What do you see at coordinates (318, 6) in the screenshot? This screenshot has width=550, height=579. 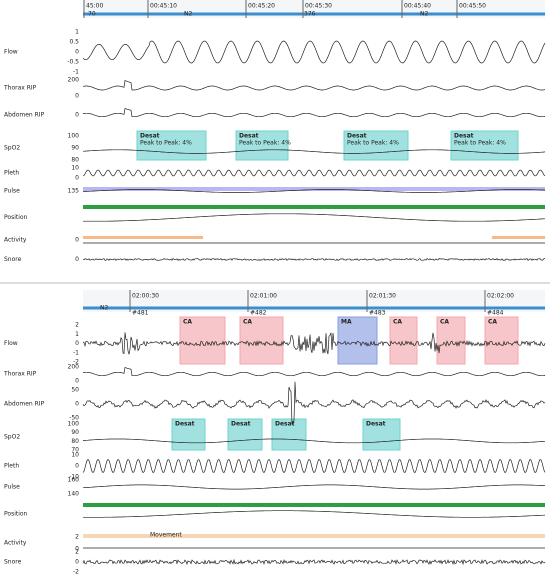 I see `time-label: 00:45:30` at bounding box center [318, 6].